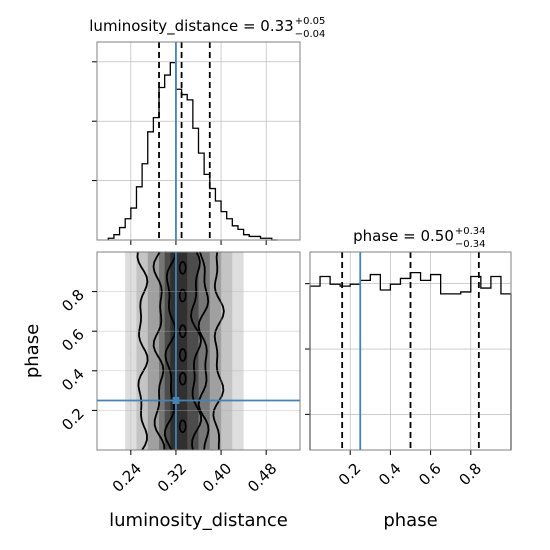 Image resolution: width=550 pixels, height=550 pixels. What do you see at coordinates (73, 301) in the screenshot?
I see `y-tick-label-3: 0.8` at bounding box center [73, 301].